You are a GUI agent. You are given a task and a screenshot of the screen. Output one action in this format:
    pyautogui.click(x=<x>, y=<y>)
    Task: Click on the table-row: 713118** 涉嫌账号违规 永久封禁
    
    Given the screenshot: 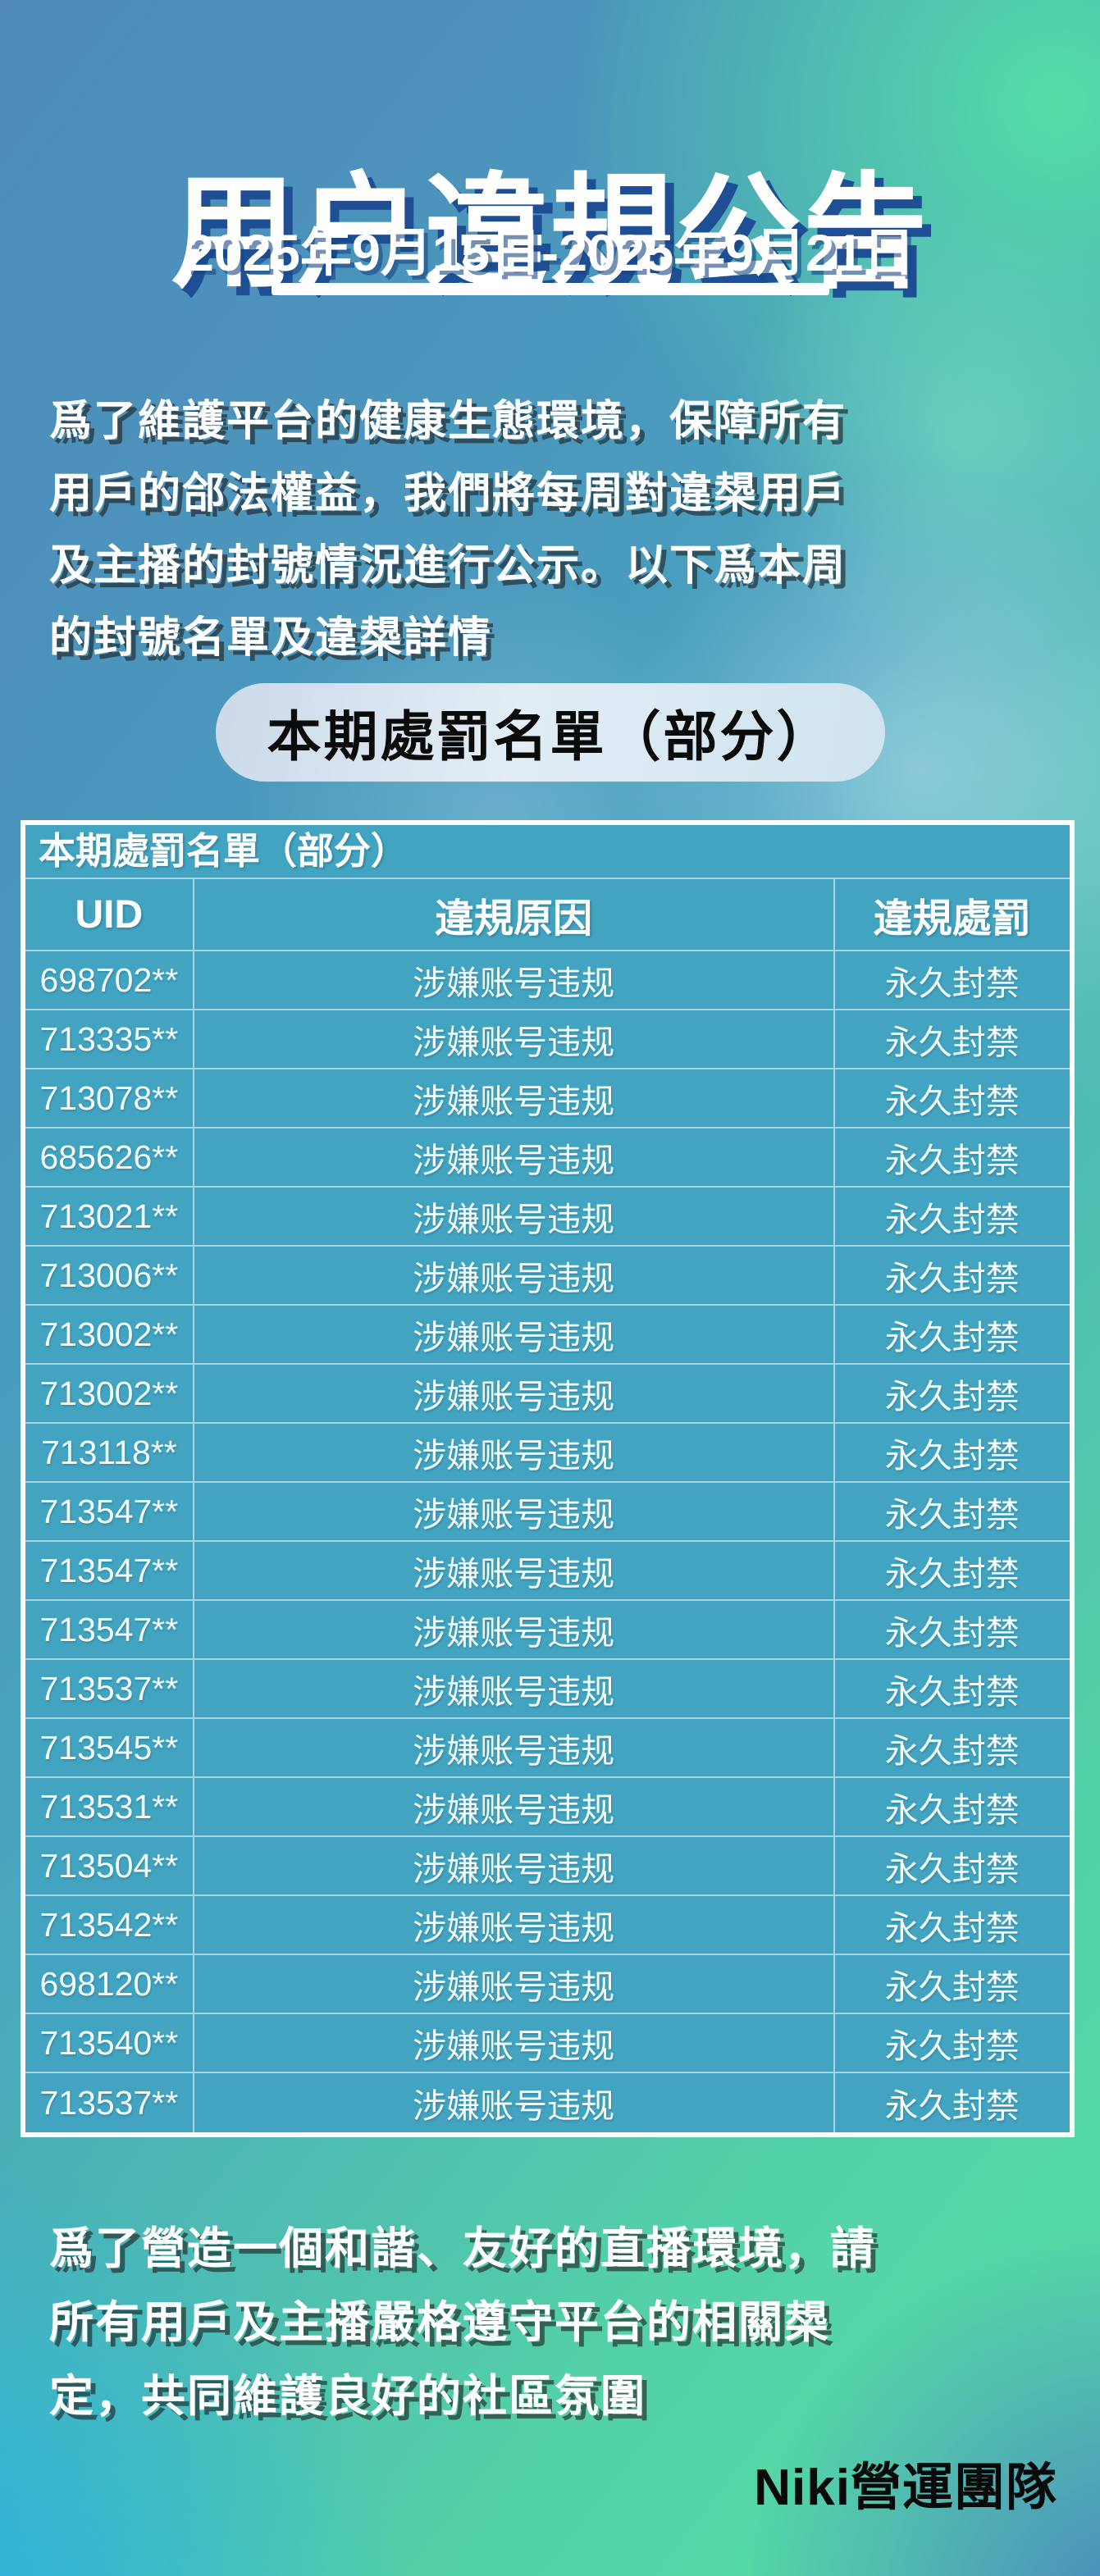 What is the action you would take?
    pyautogui.click(x=547, y=1453)
    